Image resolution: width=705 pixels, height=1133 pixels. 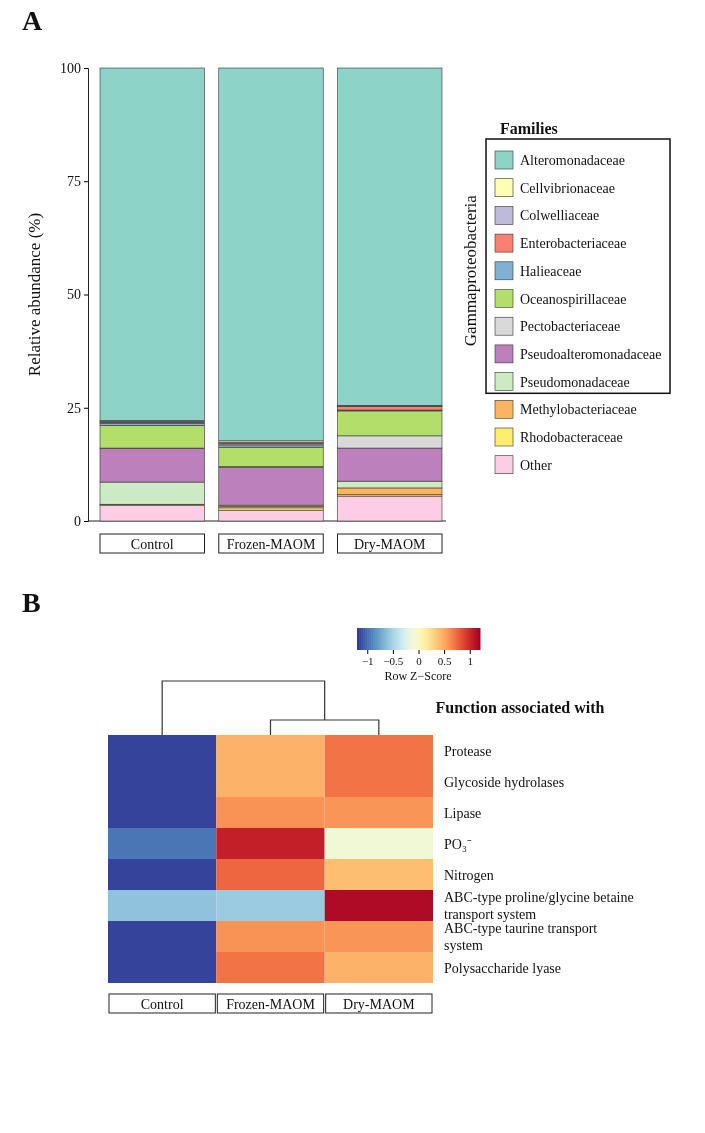 What do you see at coordinates (567, 188) in the screenshot?
I see `legend-label: Cellvibrionaceae` at bounding box center [567, 188].